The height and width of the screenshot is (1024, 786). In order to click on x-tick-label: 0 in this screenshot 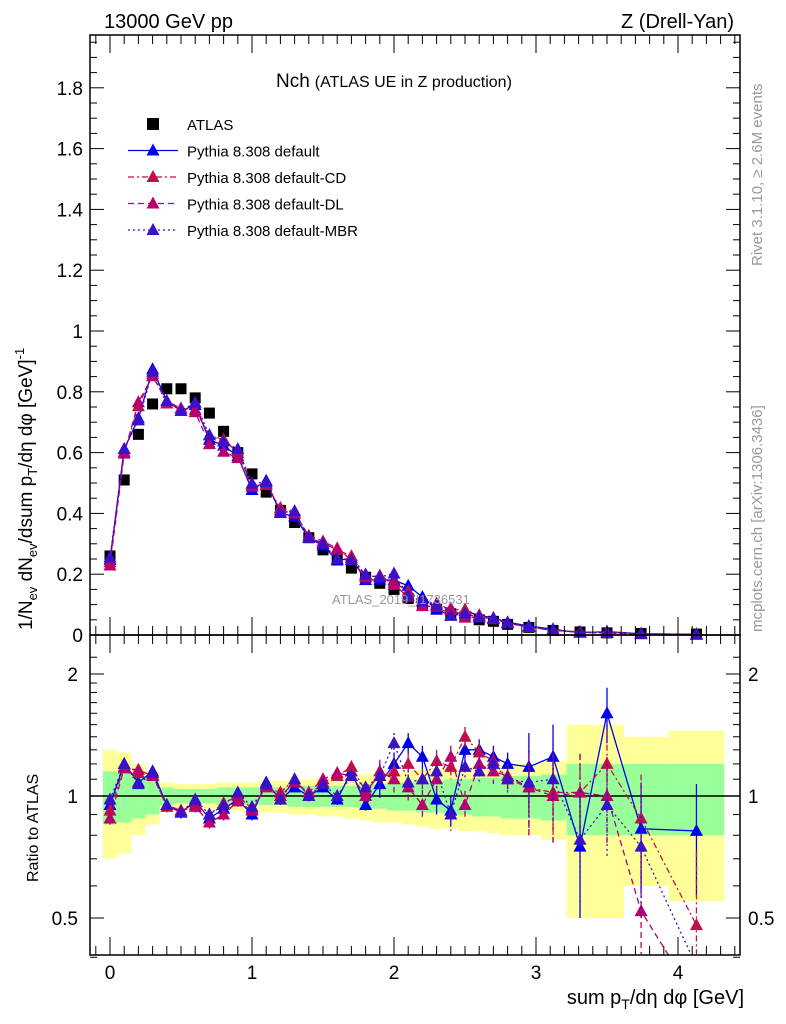, I will do `click(110, 973)`.